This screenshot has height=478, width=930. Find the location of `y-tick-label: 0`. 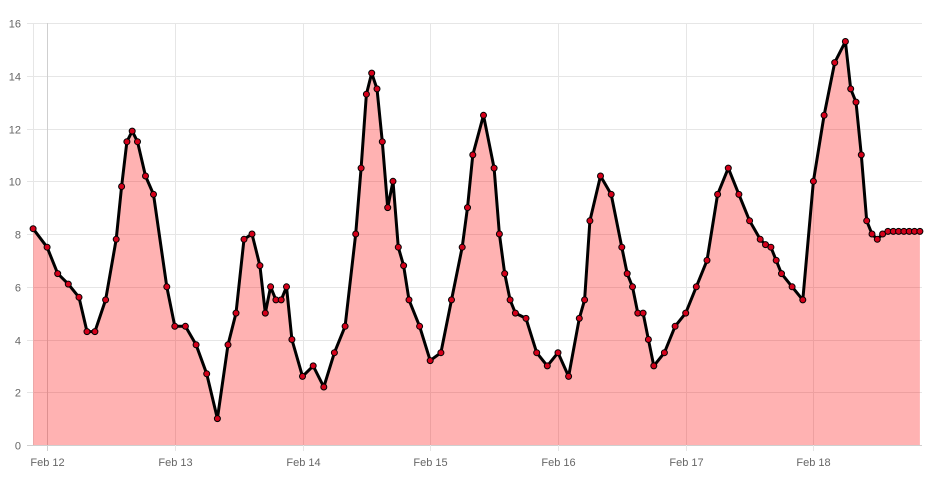

y-tick-label: 0 is located at coordinates (18, 447).